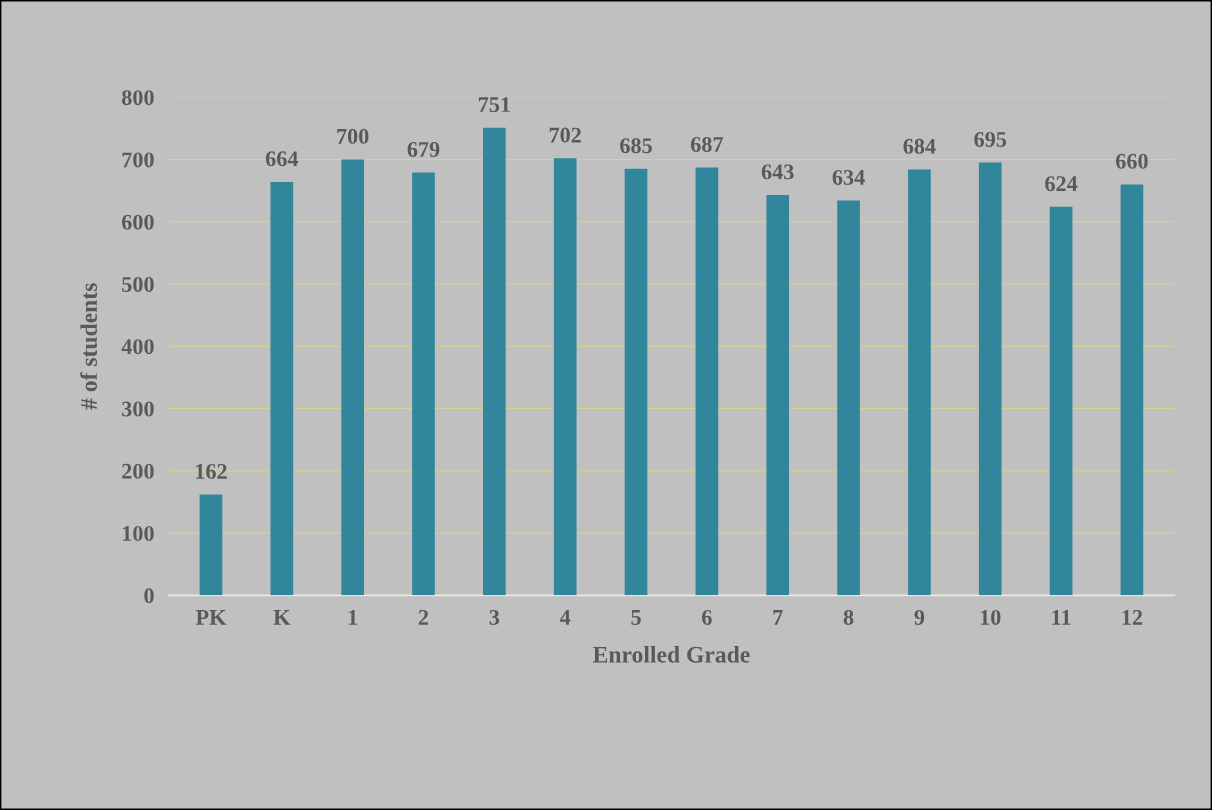 This screenshot has width=1212, height=810. Describe the element at coordinates (990, 139) in the screenshot. I see `data-label: 695` at that location.